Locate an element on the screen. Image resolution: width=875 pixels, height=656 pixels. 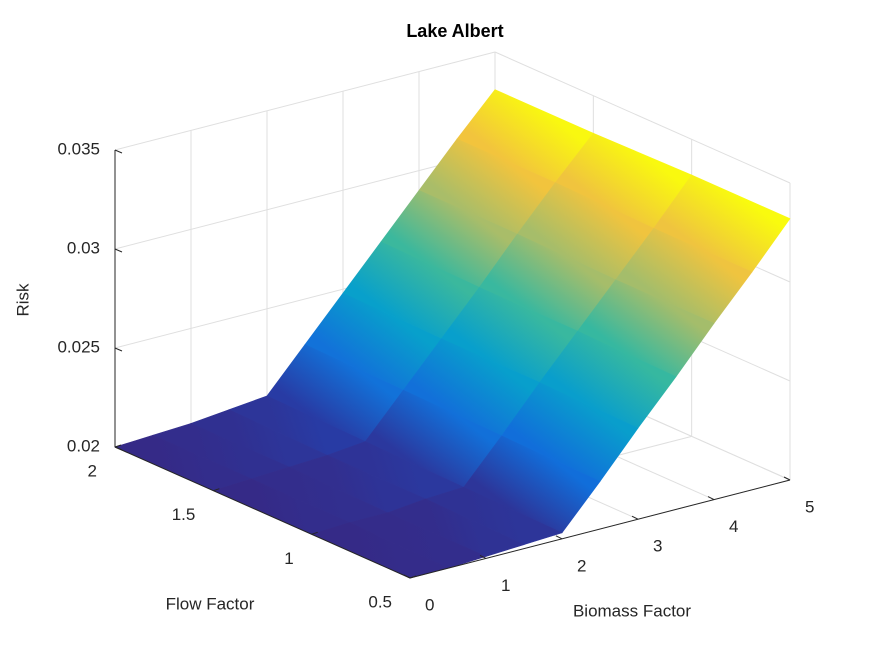
y-tick-label: 1 is located at coordinates (288, 558).